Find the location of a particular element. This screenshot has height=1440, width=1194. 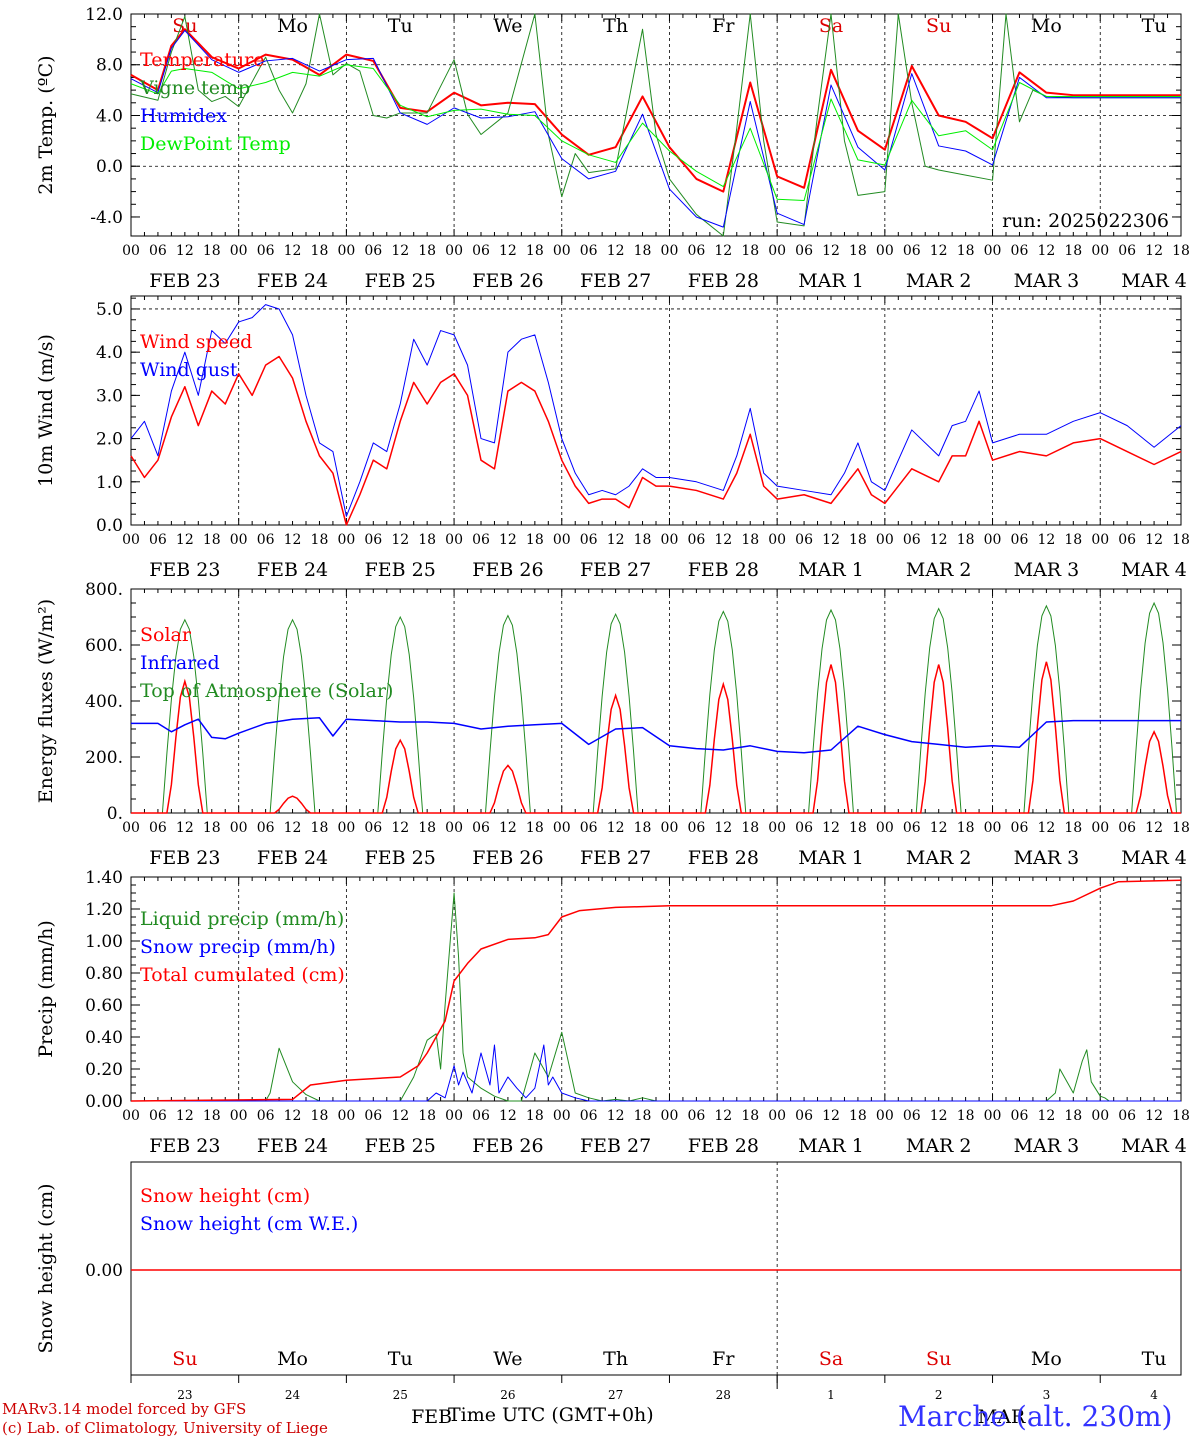

x-date-label-temp: MAR 1 is located at coordinates (831, 281).